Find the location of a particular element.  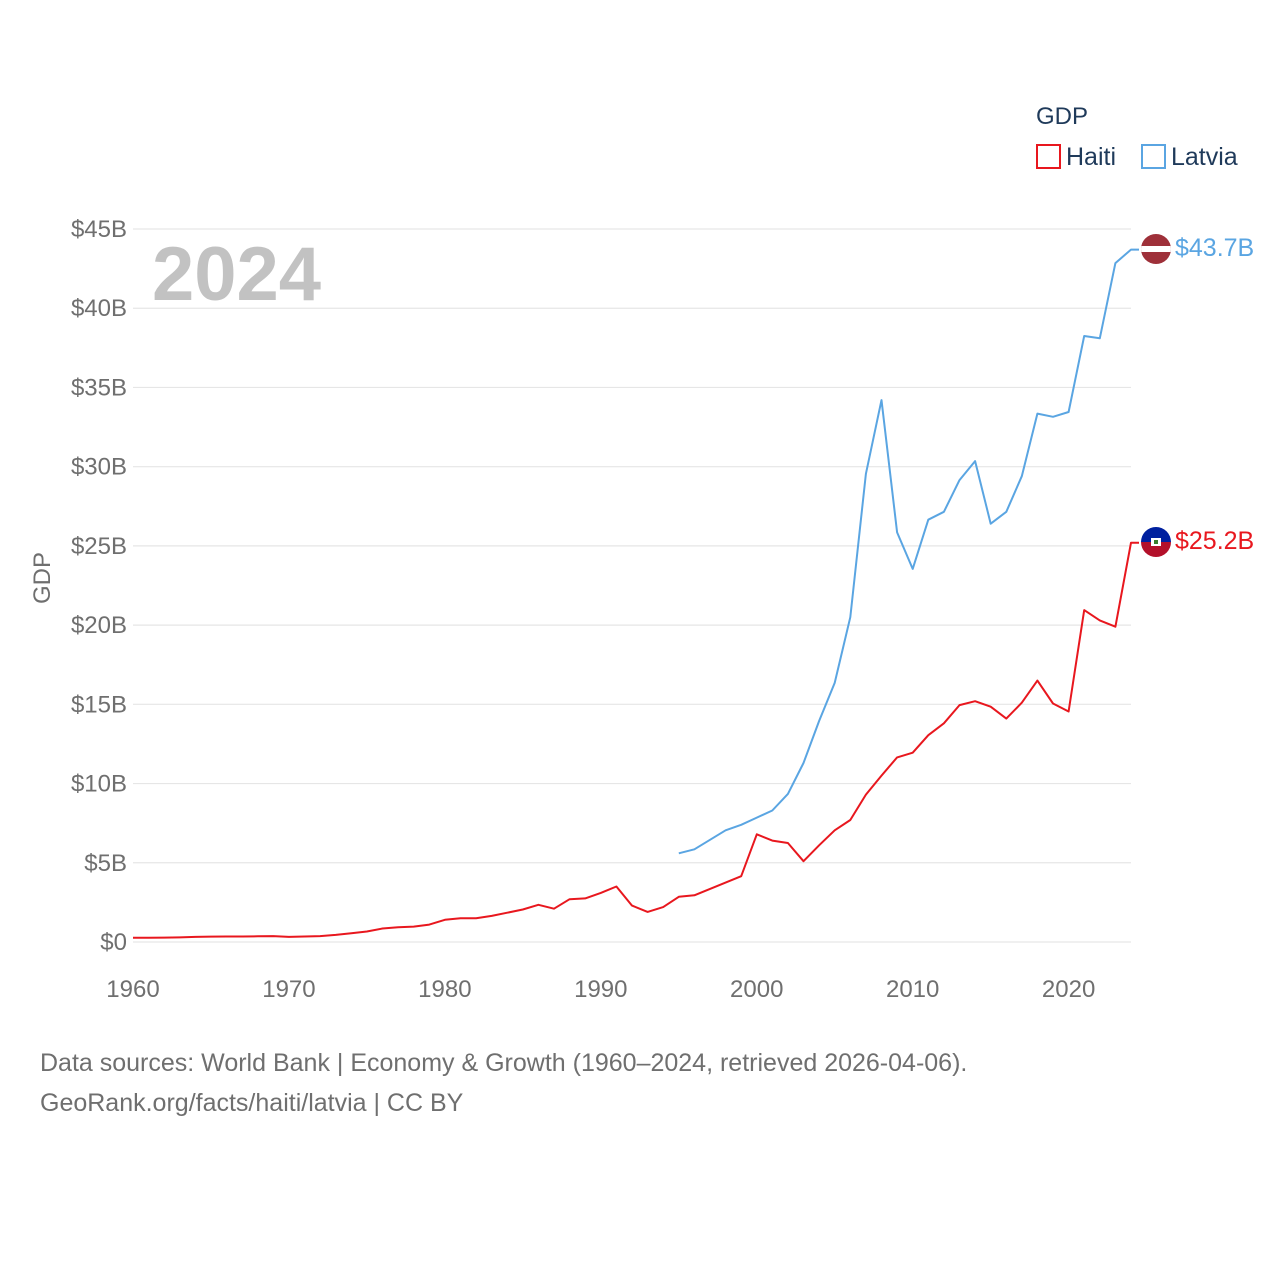

x-tick-label: 1980 is located at coordinates (444, 989).